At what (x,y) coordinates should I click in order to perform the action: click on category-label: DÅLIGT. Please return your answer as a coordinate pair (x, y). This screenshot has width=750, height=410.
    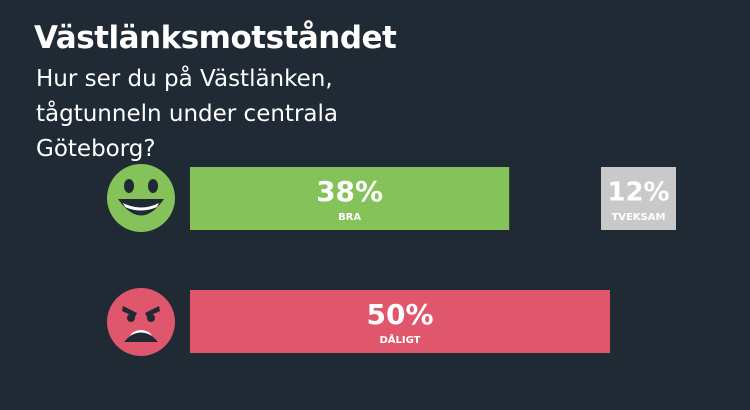
    Looking at the image, I should click on (400, 339).